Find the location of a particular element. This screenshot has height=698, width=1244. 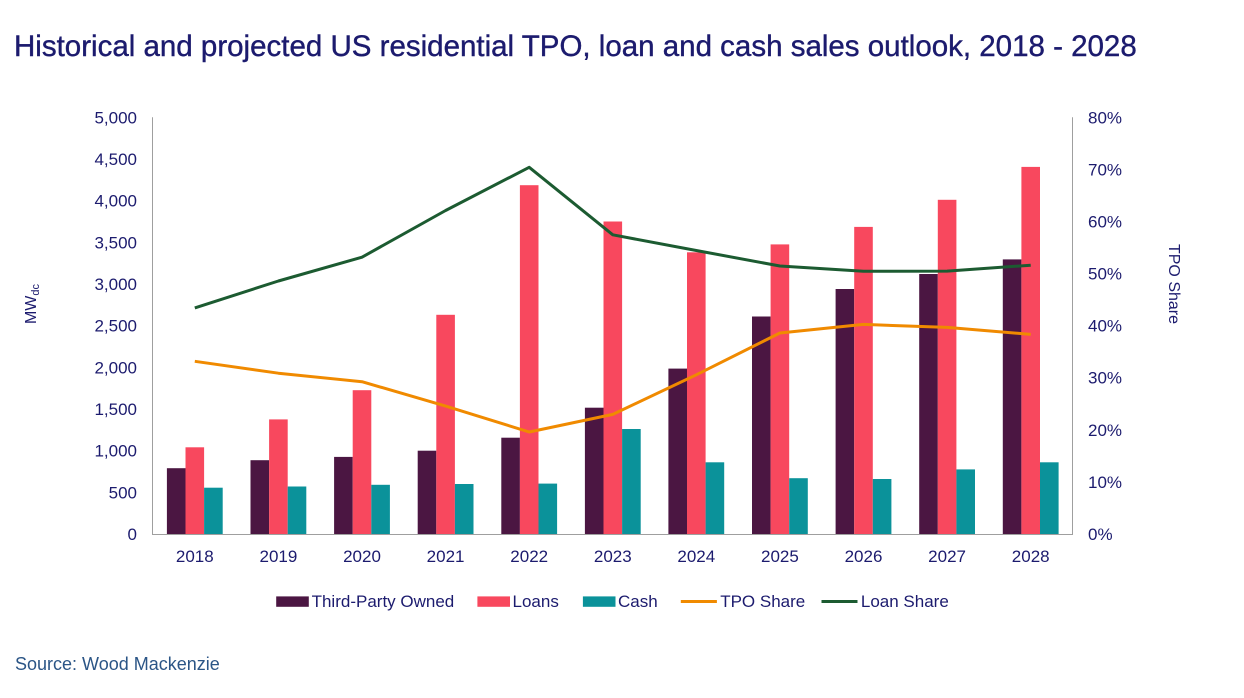

svg-text: 2025 is located at coordinates (780, 556).